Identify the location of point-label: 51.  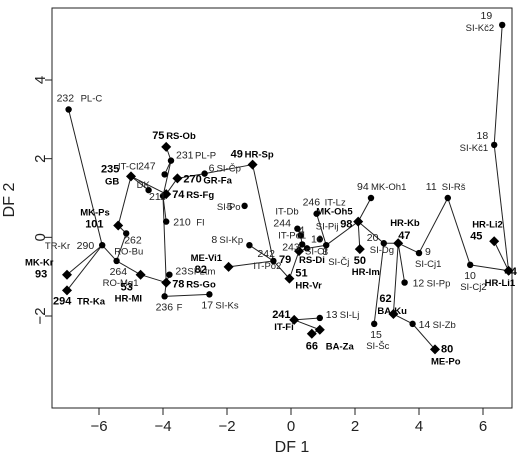
(301, 274).